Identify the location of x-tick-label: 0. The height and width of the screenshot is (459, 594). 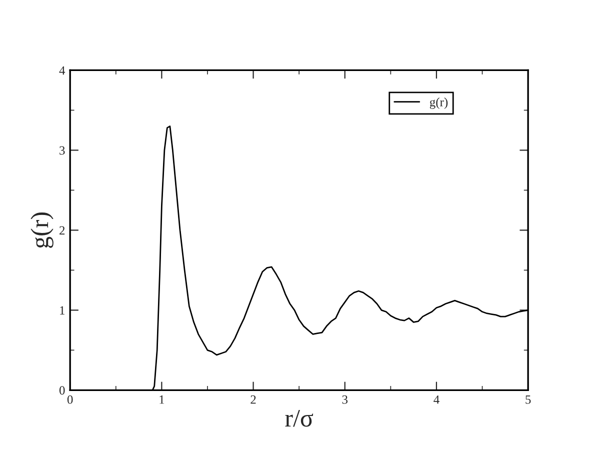
(70, 399).